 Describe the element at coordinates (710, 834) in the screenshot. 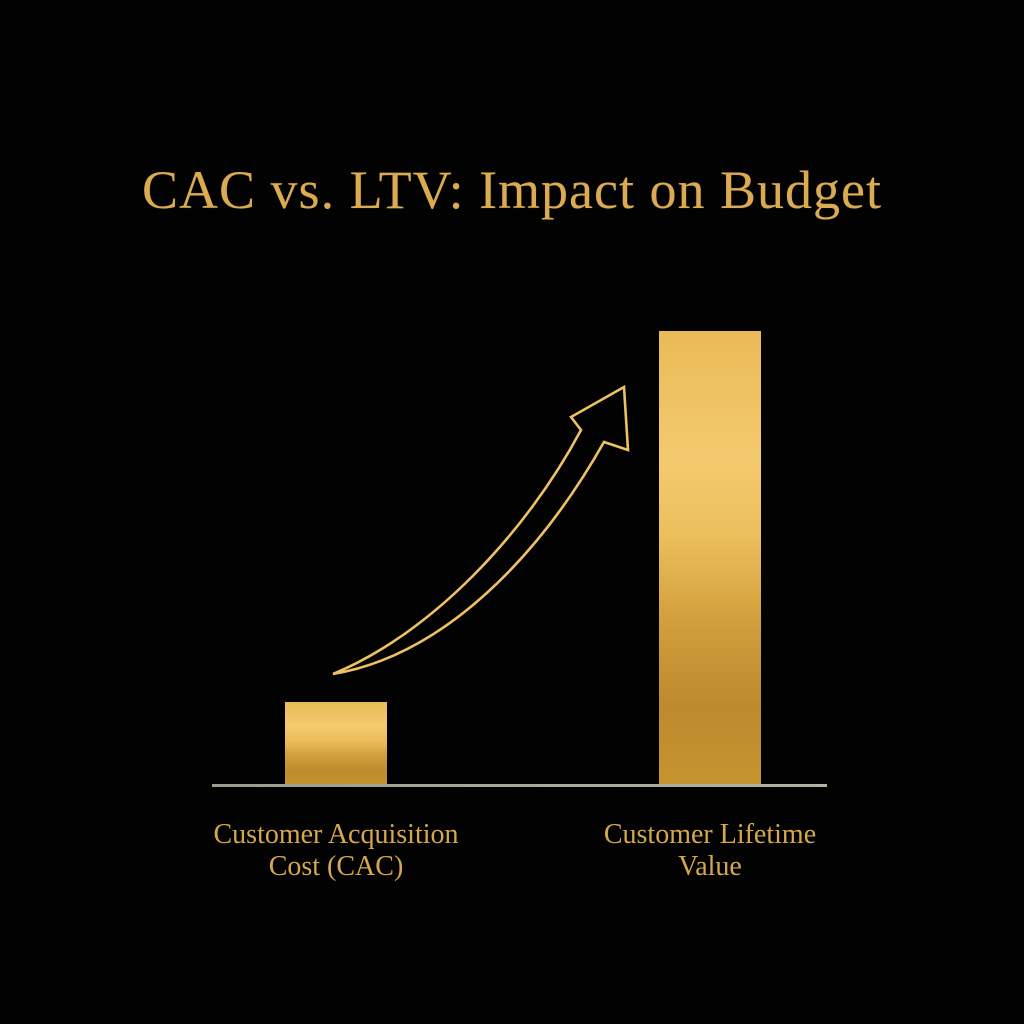

I see `bar-label-ltv-line1: Customer Lifetime` at that location.